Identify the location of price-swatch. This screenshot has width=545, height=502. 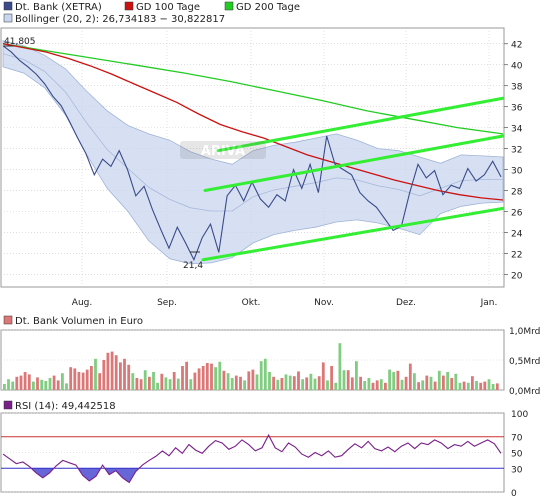
(8, 6).